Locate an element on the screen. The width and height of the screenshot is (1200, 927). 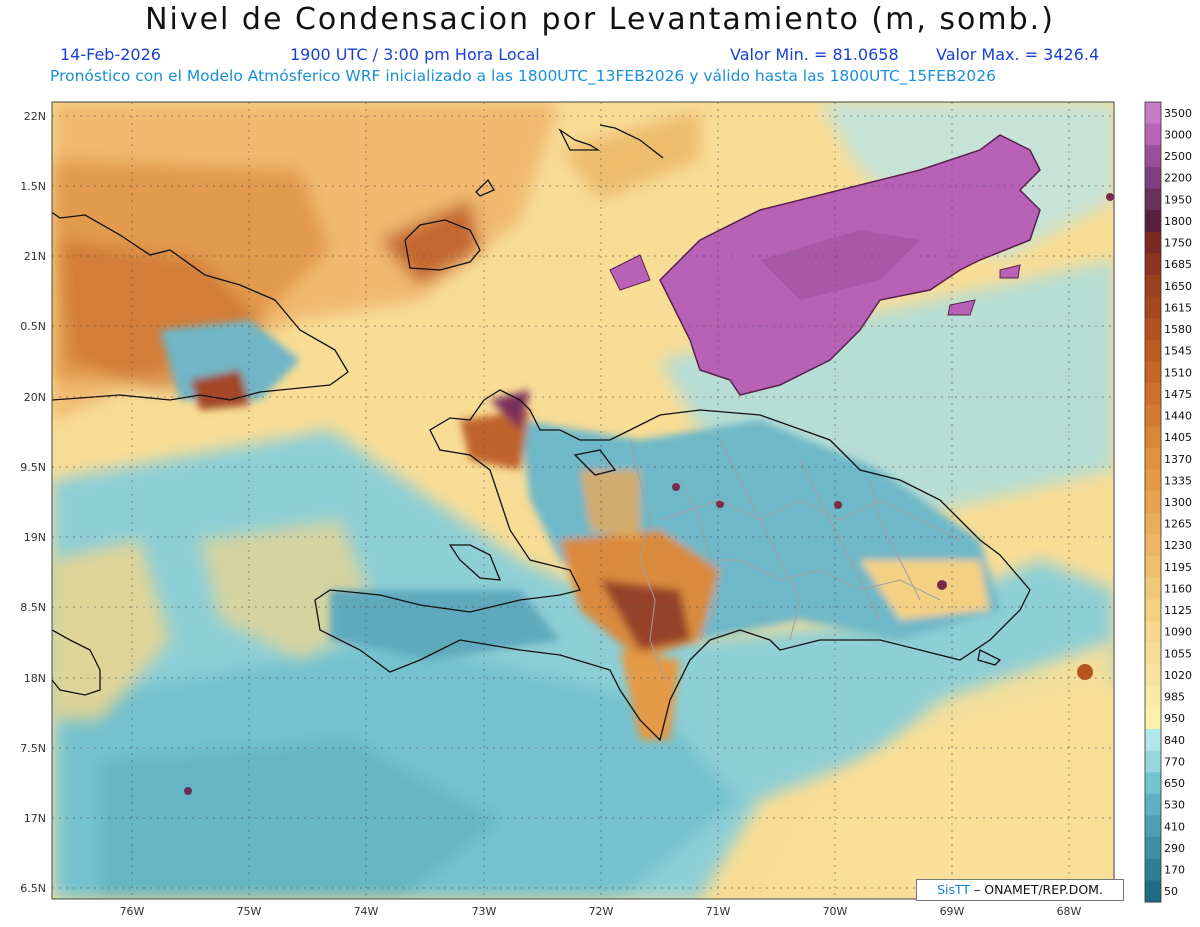
colorbar-label: 1195 is located at coordinates (1178, 567).